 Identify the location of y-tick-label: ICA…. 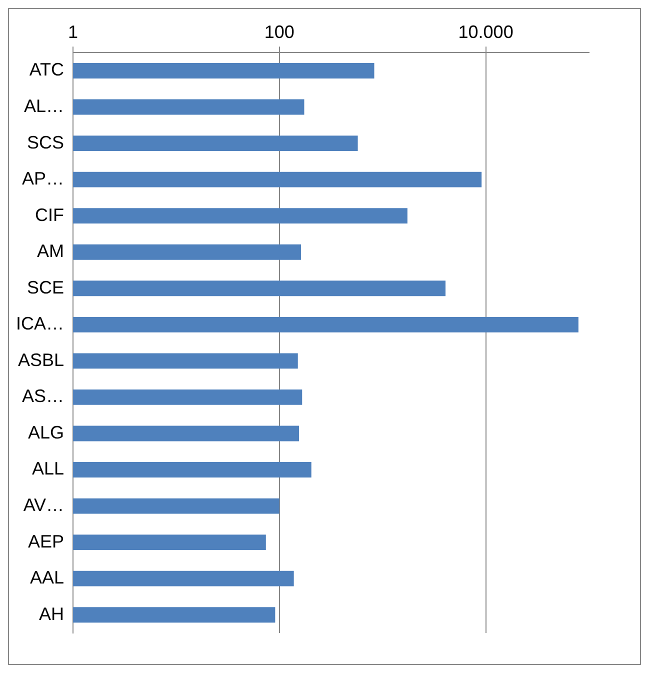
(40, 324).